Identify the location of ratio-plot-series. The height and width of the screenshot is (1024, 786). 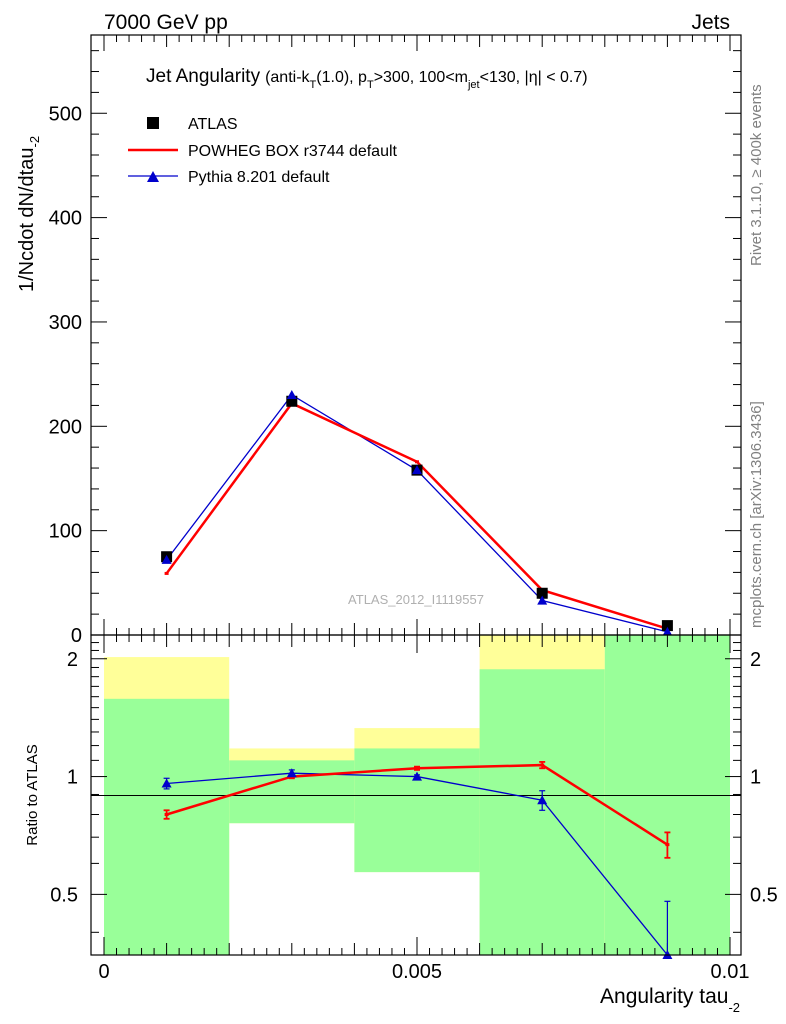
(417, 860).